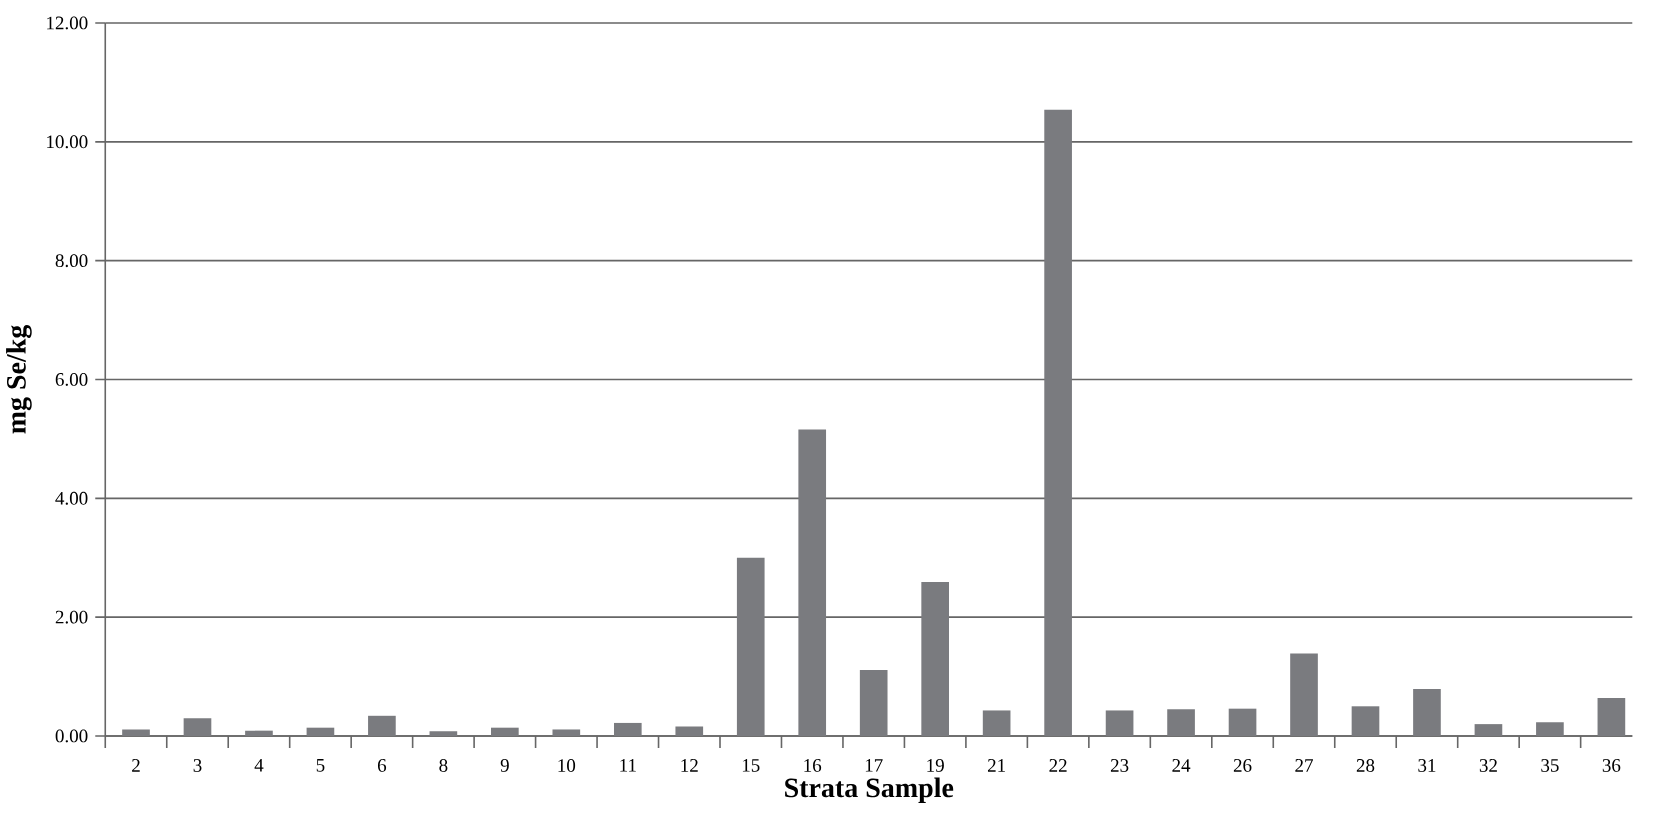  Describe the element at coordinates (935, 765) in the screenshot. I see `x-tick-label: 19` at that location.